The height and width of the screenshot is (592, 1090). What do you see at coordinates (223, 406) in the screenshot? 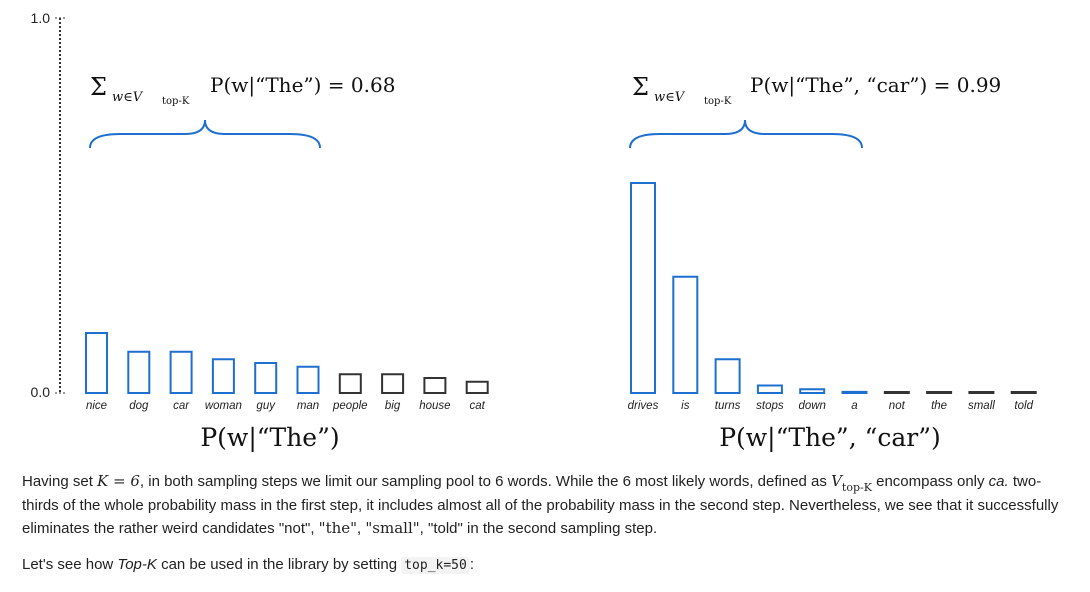
I see `left-tick-label-woman: woman` at bounding box center [223, 406].